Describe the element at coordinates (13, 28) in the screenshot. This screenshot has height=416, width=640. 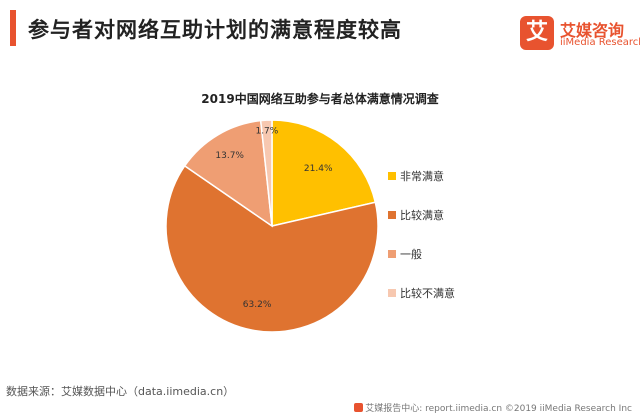
I see `title-accent-bar` at that location.